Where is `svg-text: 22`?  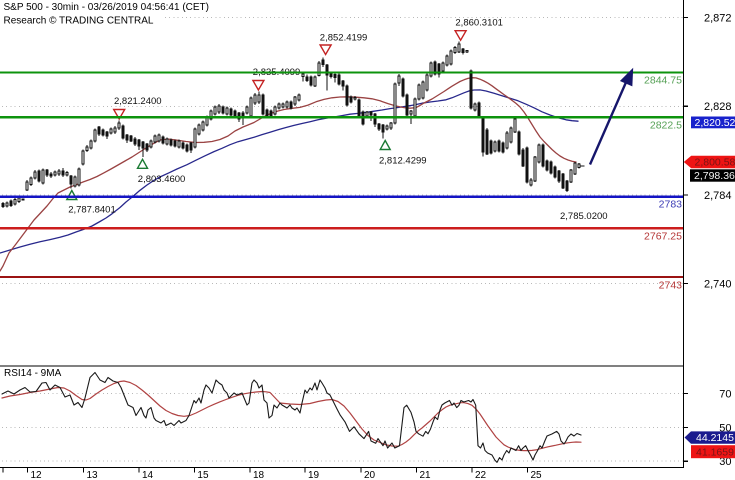
svg-text: 22 is located at coordinates (481, 475).